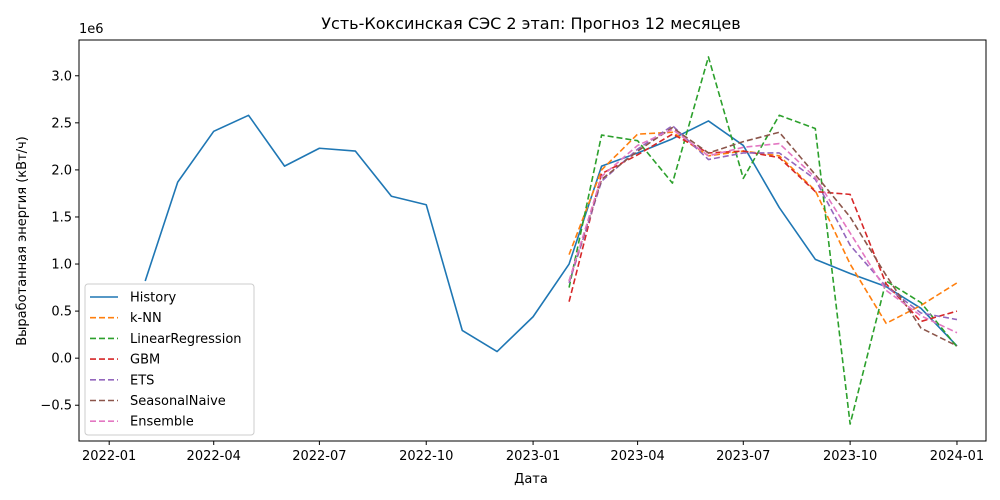 The width and height of the screenshot is (1000, 500). I want to click on y-tick-label: 0.0, so click(61, 359).